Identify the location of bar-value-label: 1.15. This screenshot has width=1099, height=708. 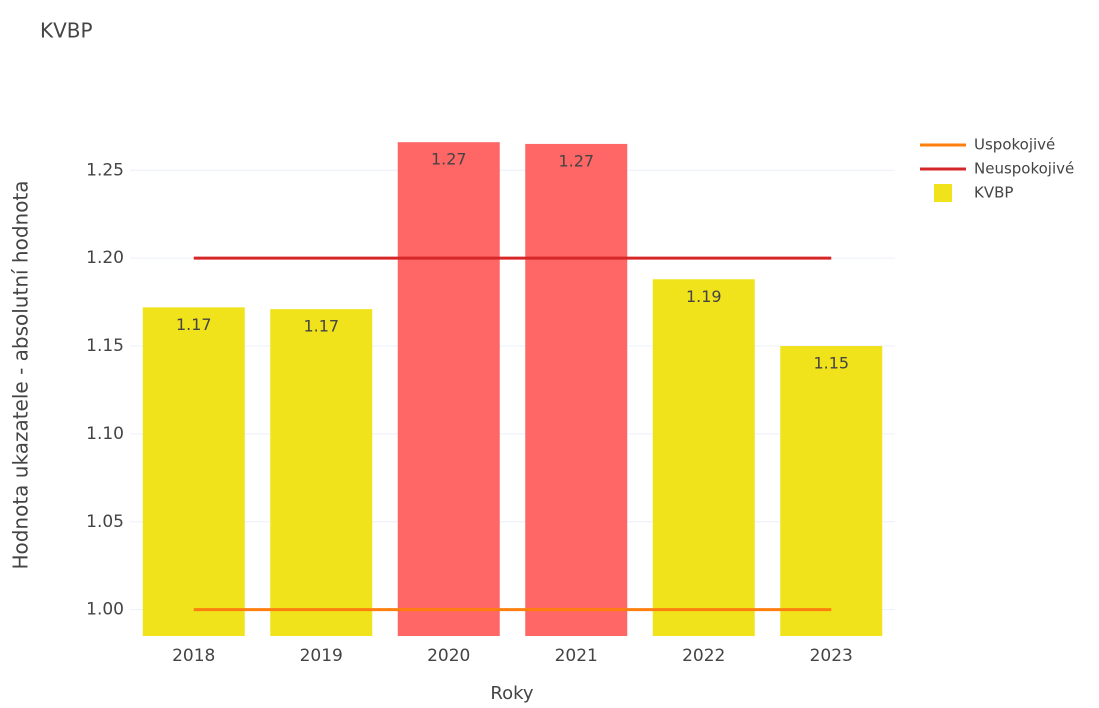
(831, 363).